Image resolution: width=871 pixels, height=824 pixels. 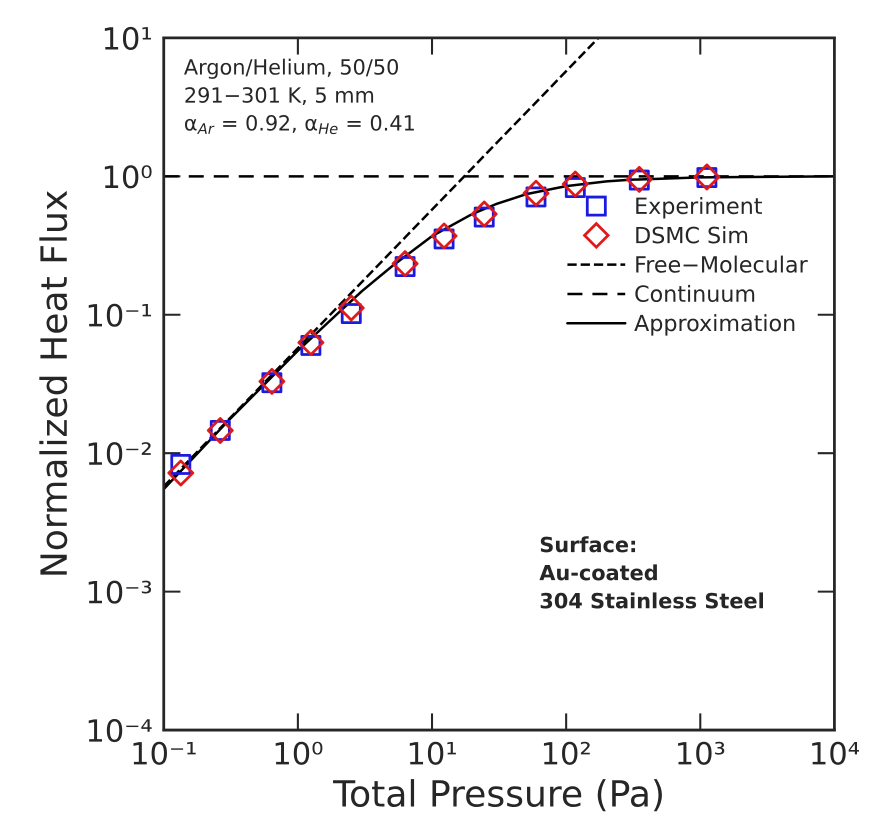 I want to click on y-tick-label: 10⁻³, so click(x=120, y=592).